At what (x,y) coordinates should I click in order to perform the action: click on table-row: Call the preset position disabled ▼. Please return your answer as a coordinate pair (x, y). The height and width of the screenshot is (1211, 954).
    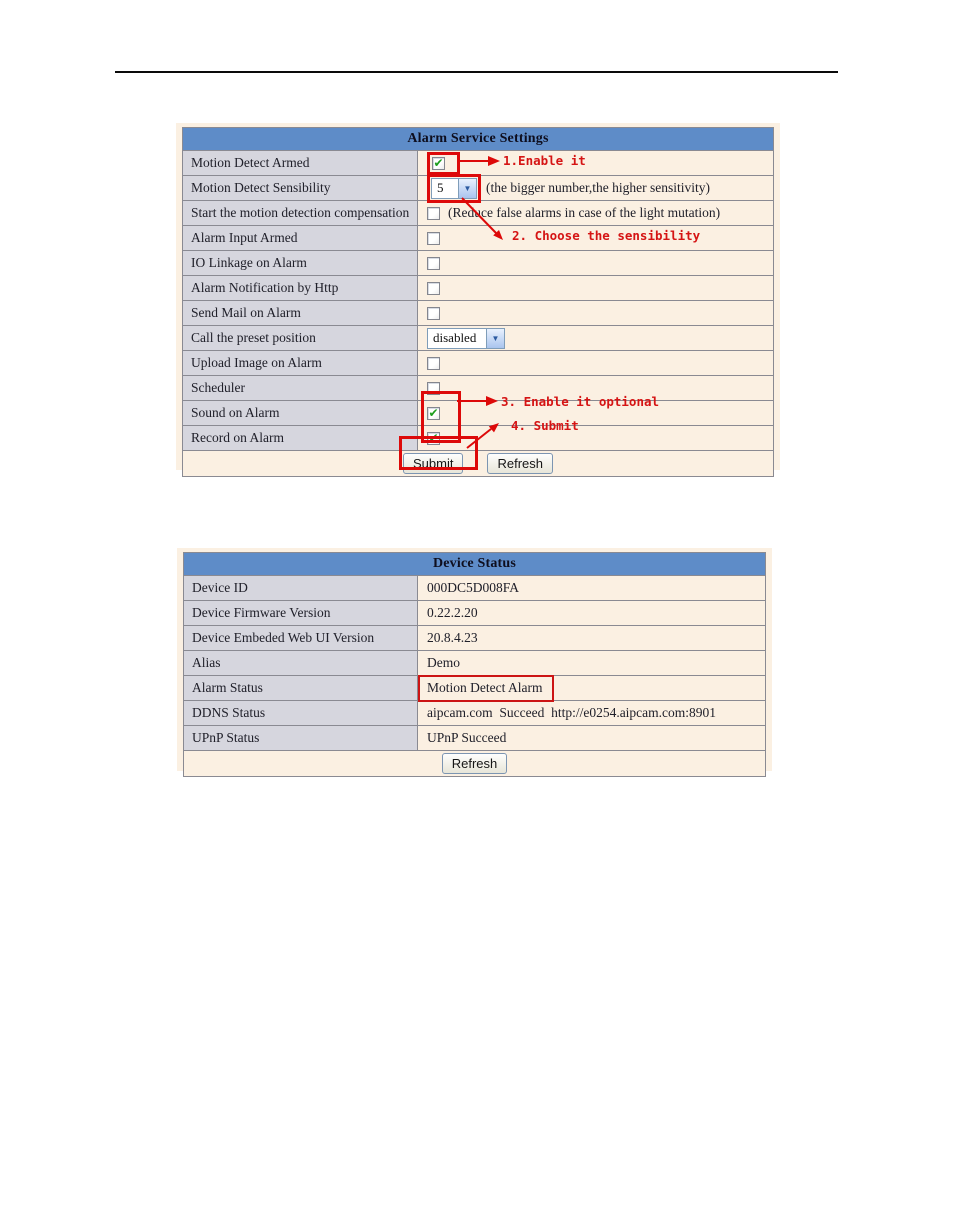
    Looking at the image, I should click on (478, 338).